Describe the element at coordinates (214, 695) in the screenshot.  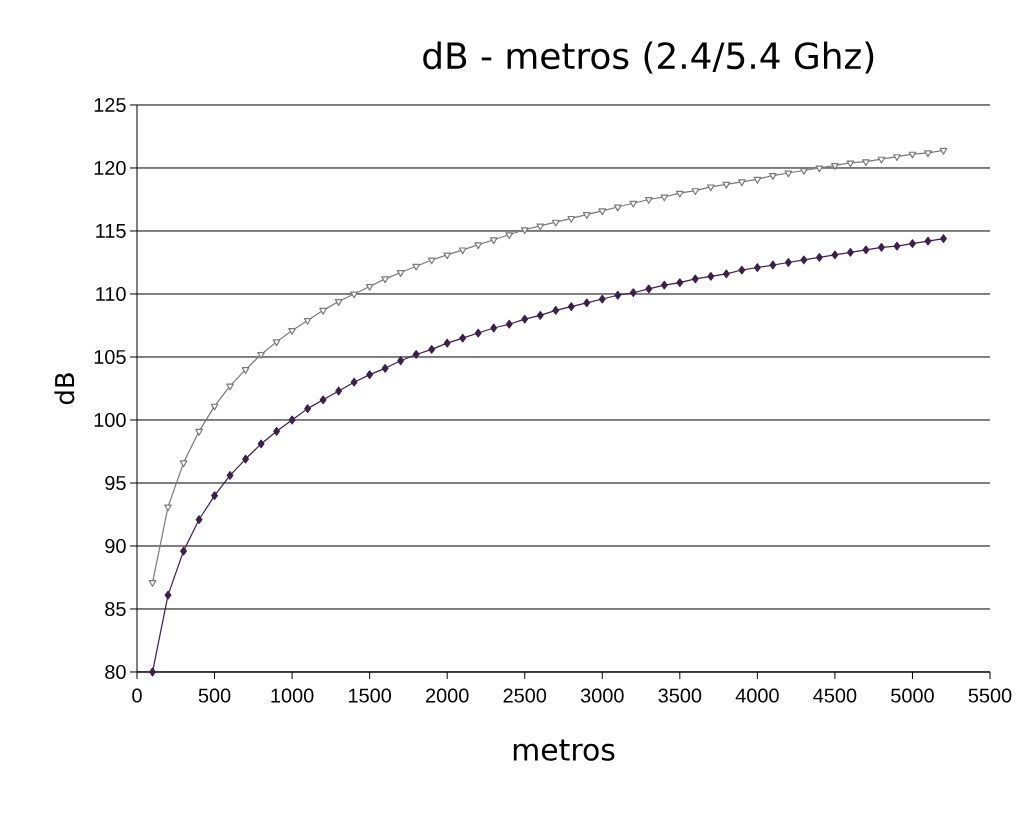
I see `x-tick-label: 500` at that location.